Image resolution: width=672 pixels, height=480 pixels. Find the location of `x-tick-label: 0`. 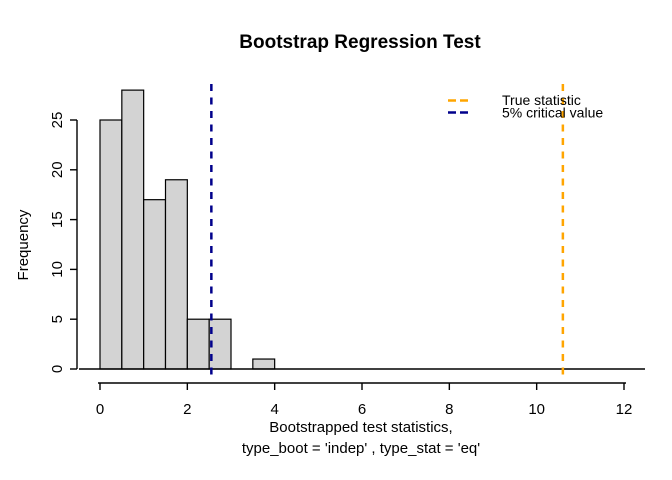

x-tick-label: 0 is located at coordinates (100, 409).